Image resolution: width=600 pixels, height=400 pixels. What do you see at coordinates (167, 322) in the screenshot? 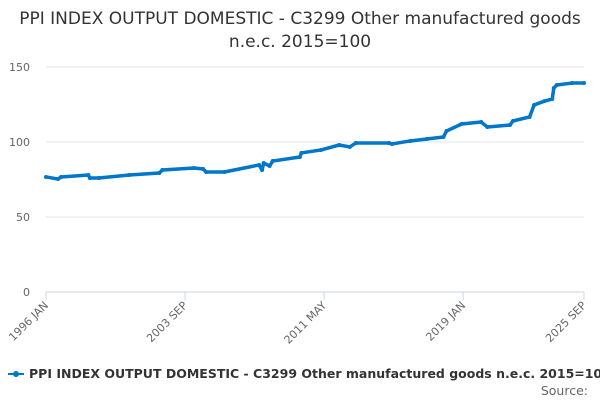
I see `x-tick-label: 2003 SEP` at bounding box center [167, 322].